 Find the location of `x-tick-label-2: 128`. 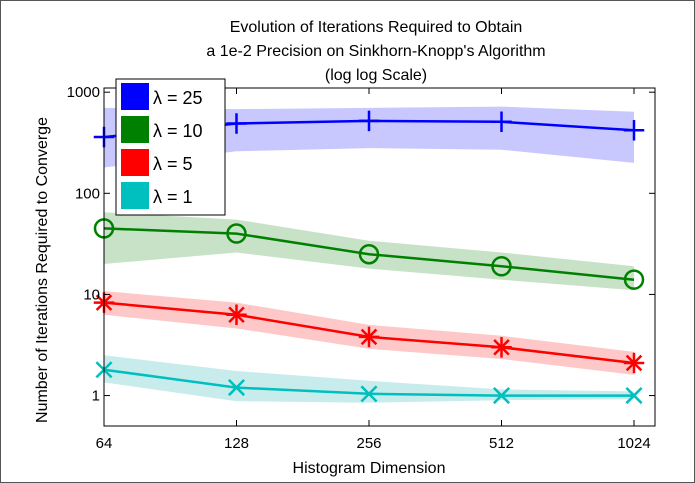

x-tick-label-2: 128 is located at coordinates (236, 443).